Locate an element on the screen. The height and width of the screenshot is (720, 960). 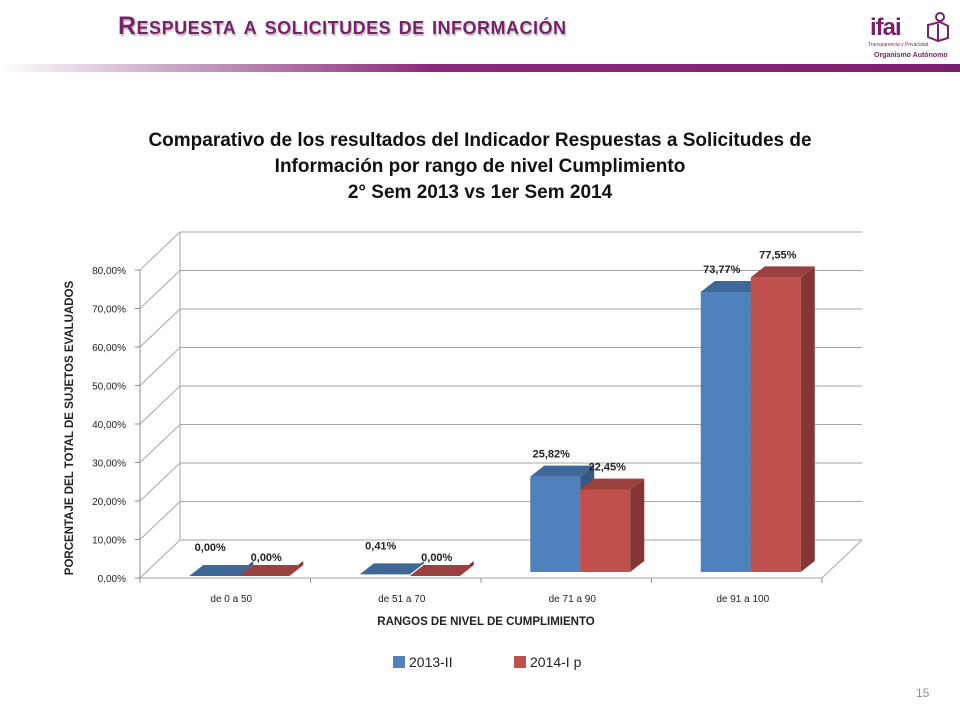
y-tick-label: 80,00% is located at coordinates (109, 271).